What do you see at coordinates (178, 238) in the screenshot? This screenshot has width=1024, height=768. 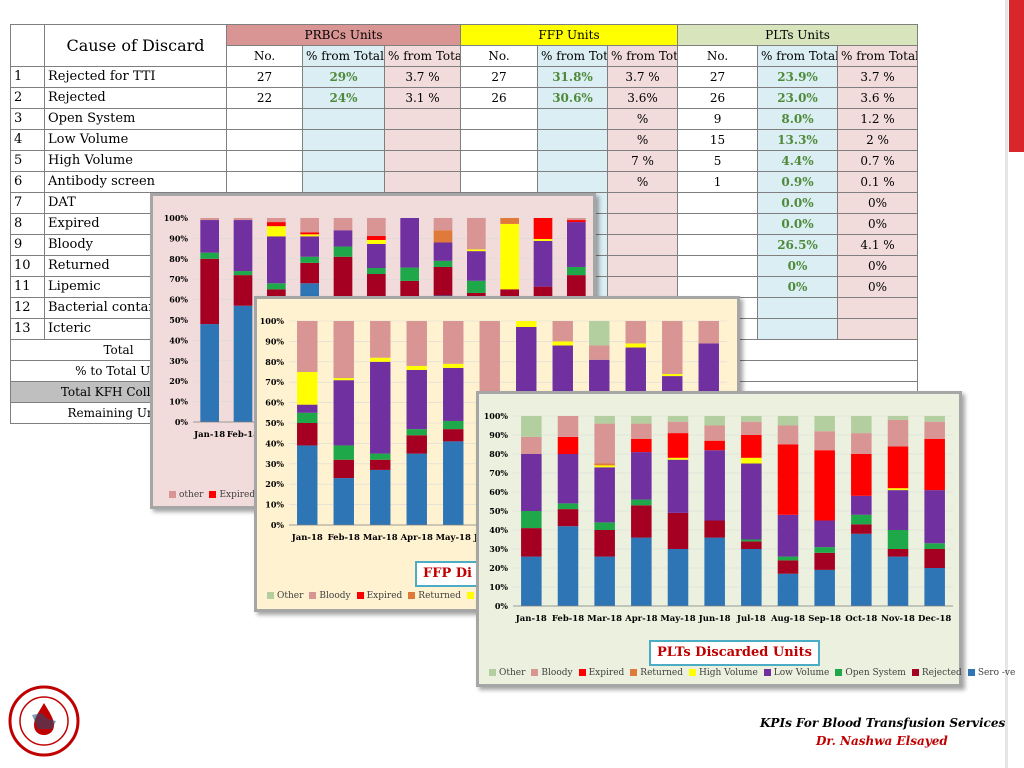 I see `y-tick-label: 90%` at bounding box center [178, 238].